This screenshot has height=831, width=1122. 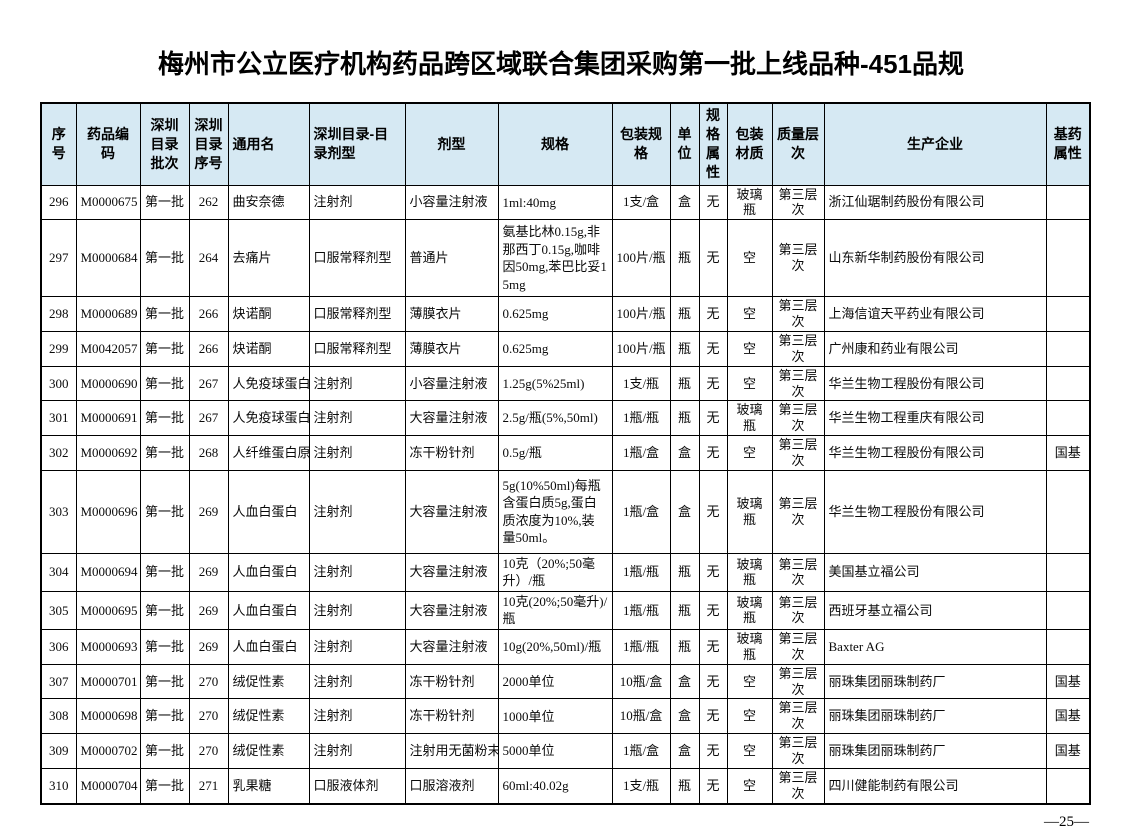 I want to click on cell-r10-c4: 人血白蛋白, so click(x=268, y=647).